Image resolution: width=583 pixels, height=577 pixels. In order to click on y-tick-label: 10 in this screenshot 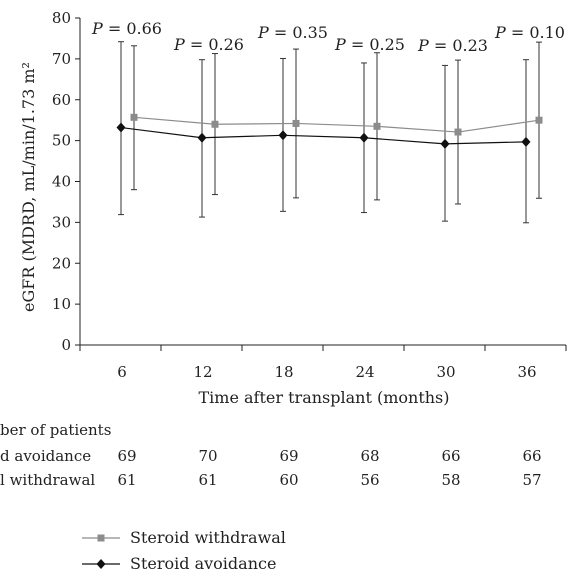, I will do `click(61, 304)`.